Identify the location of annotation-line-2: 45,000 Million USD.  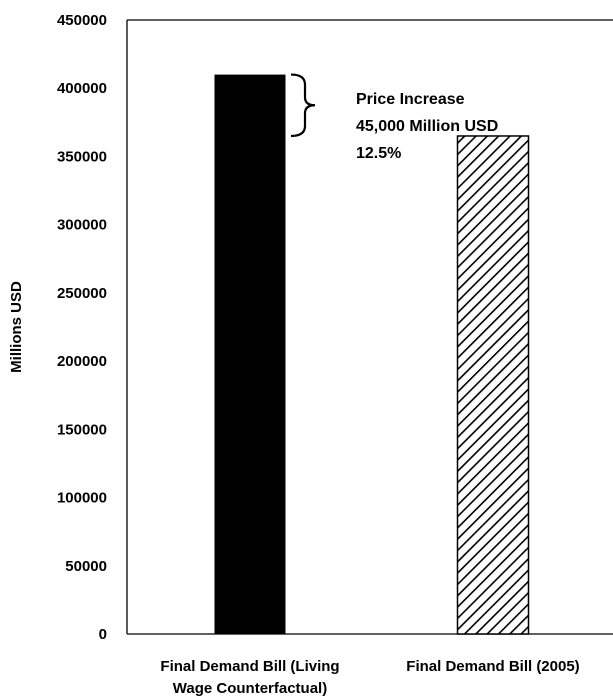
(427, 126).